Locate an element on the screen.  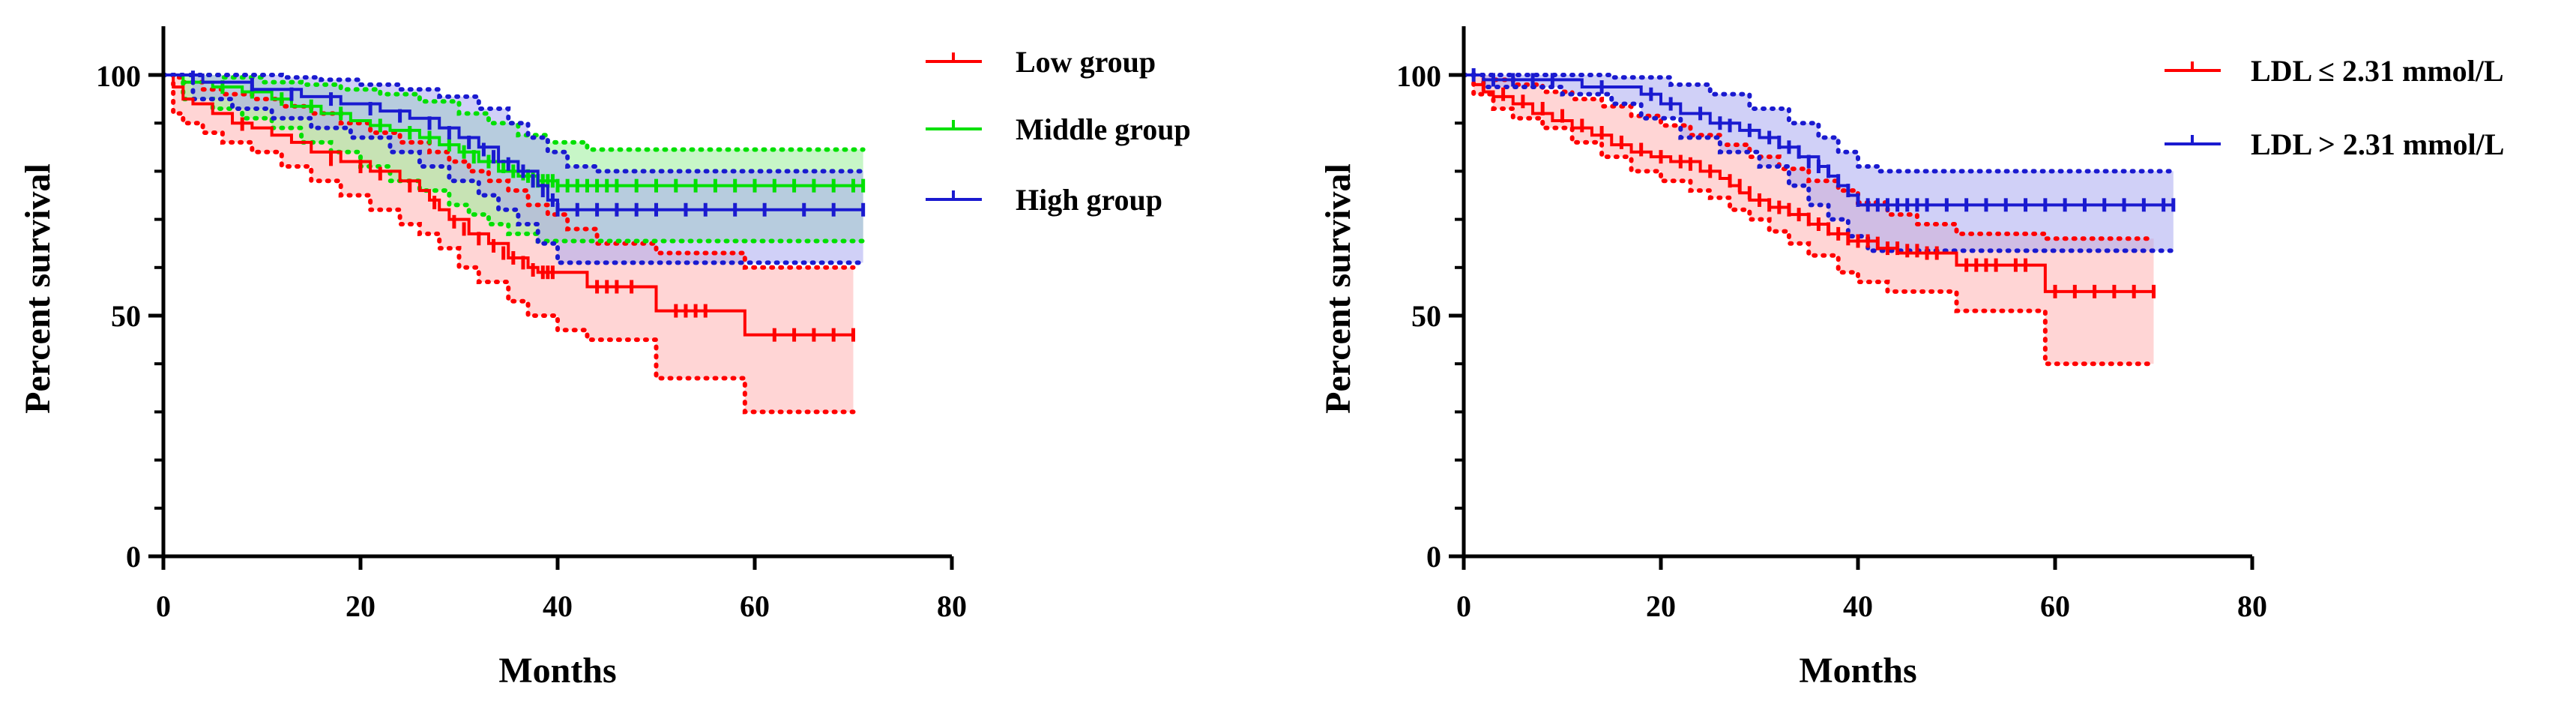
x-tick-label-right: 0 is located at coordinates (1464, 606).